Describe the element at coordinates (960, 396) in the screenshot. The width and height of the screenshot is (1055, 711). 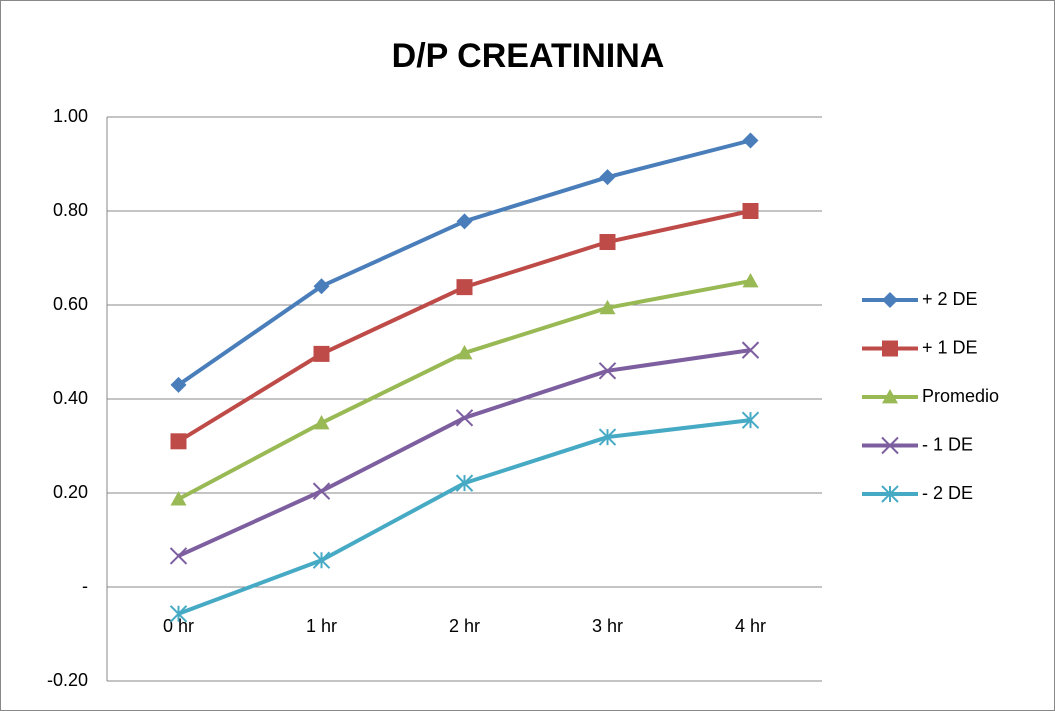
I see `legend-label: Promedio` at that location.